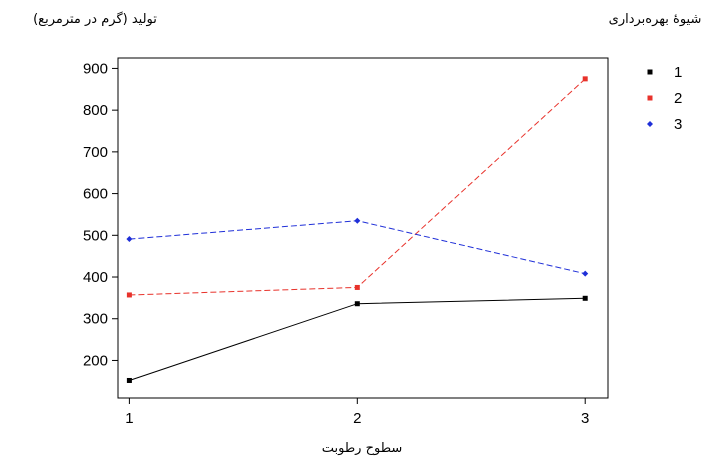 This screenshot has height=459, width=711. What do you see at coordinates (678, 124) in the screenshot?
I see `legend-label-3: 3` at bounding box center [678, 124].